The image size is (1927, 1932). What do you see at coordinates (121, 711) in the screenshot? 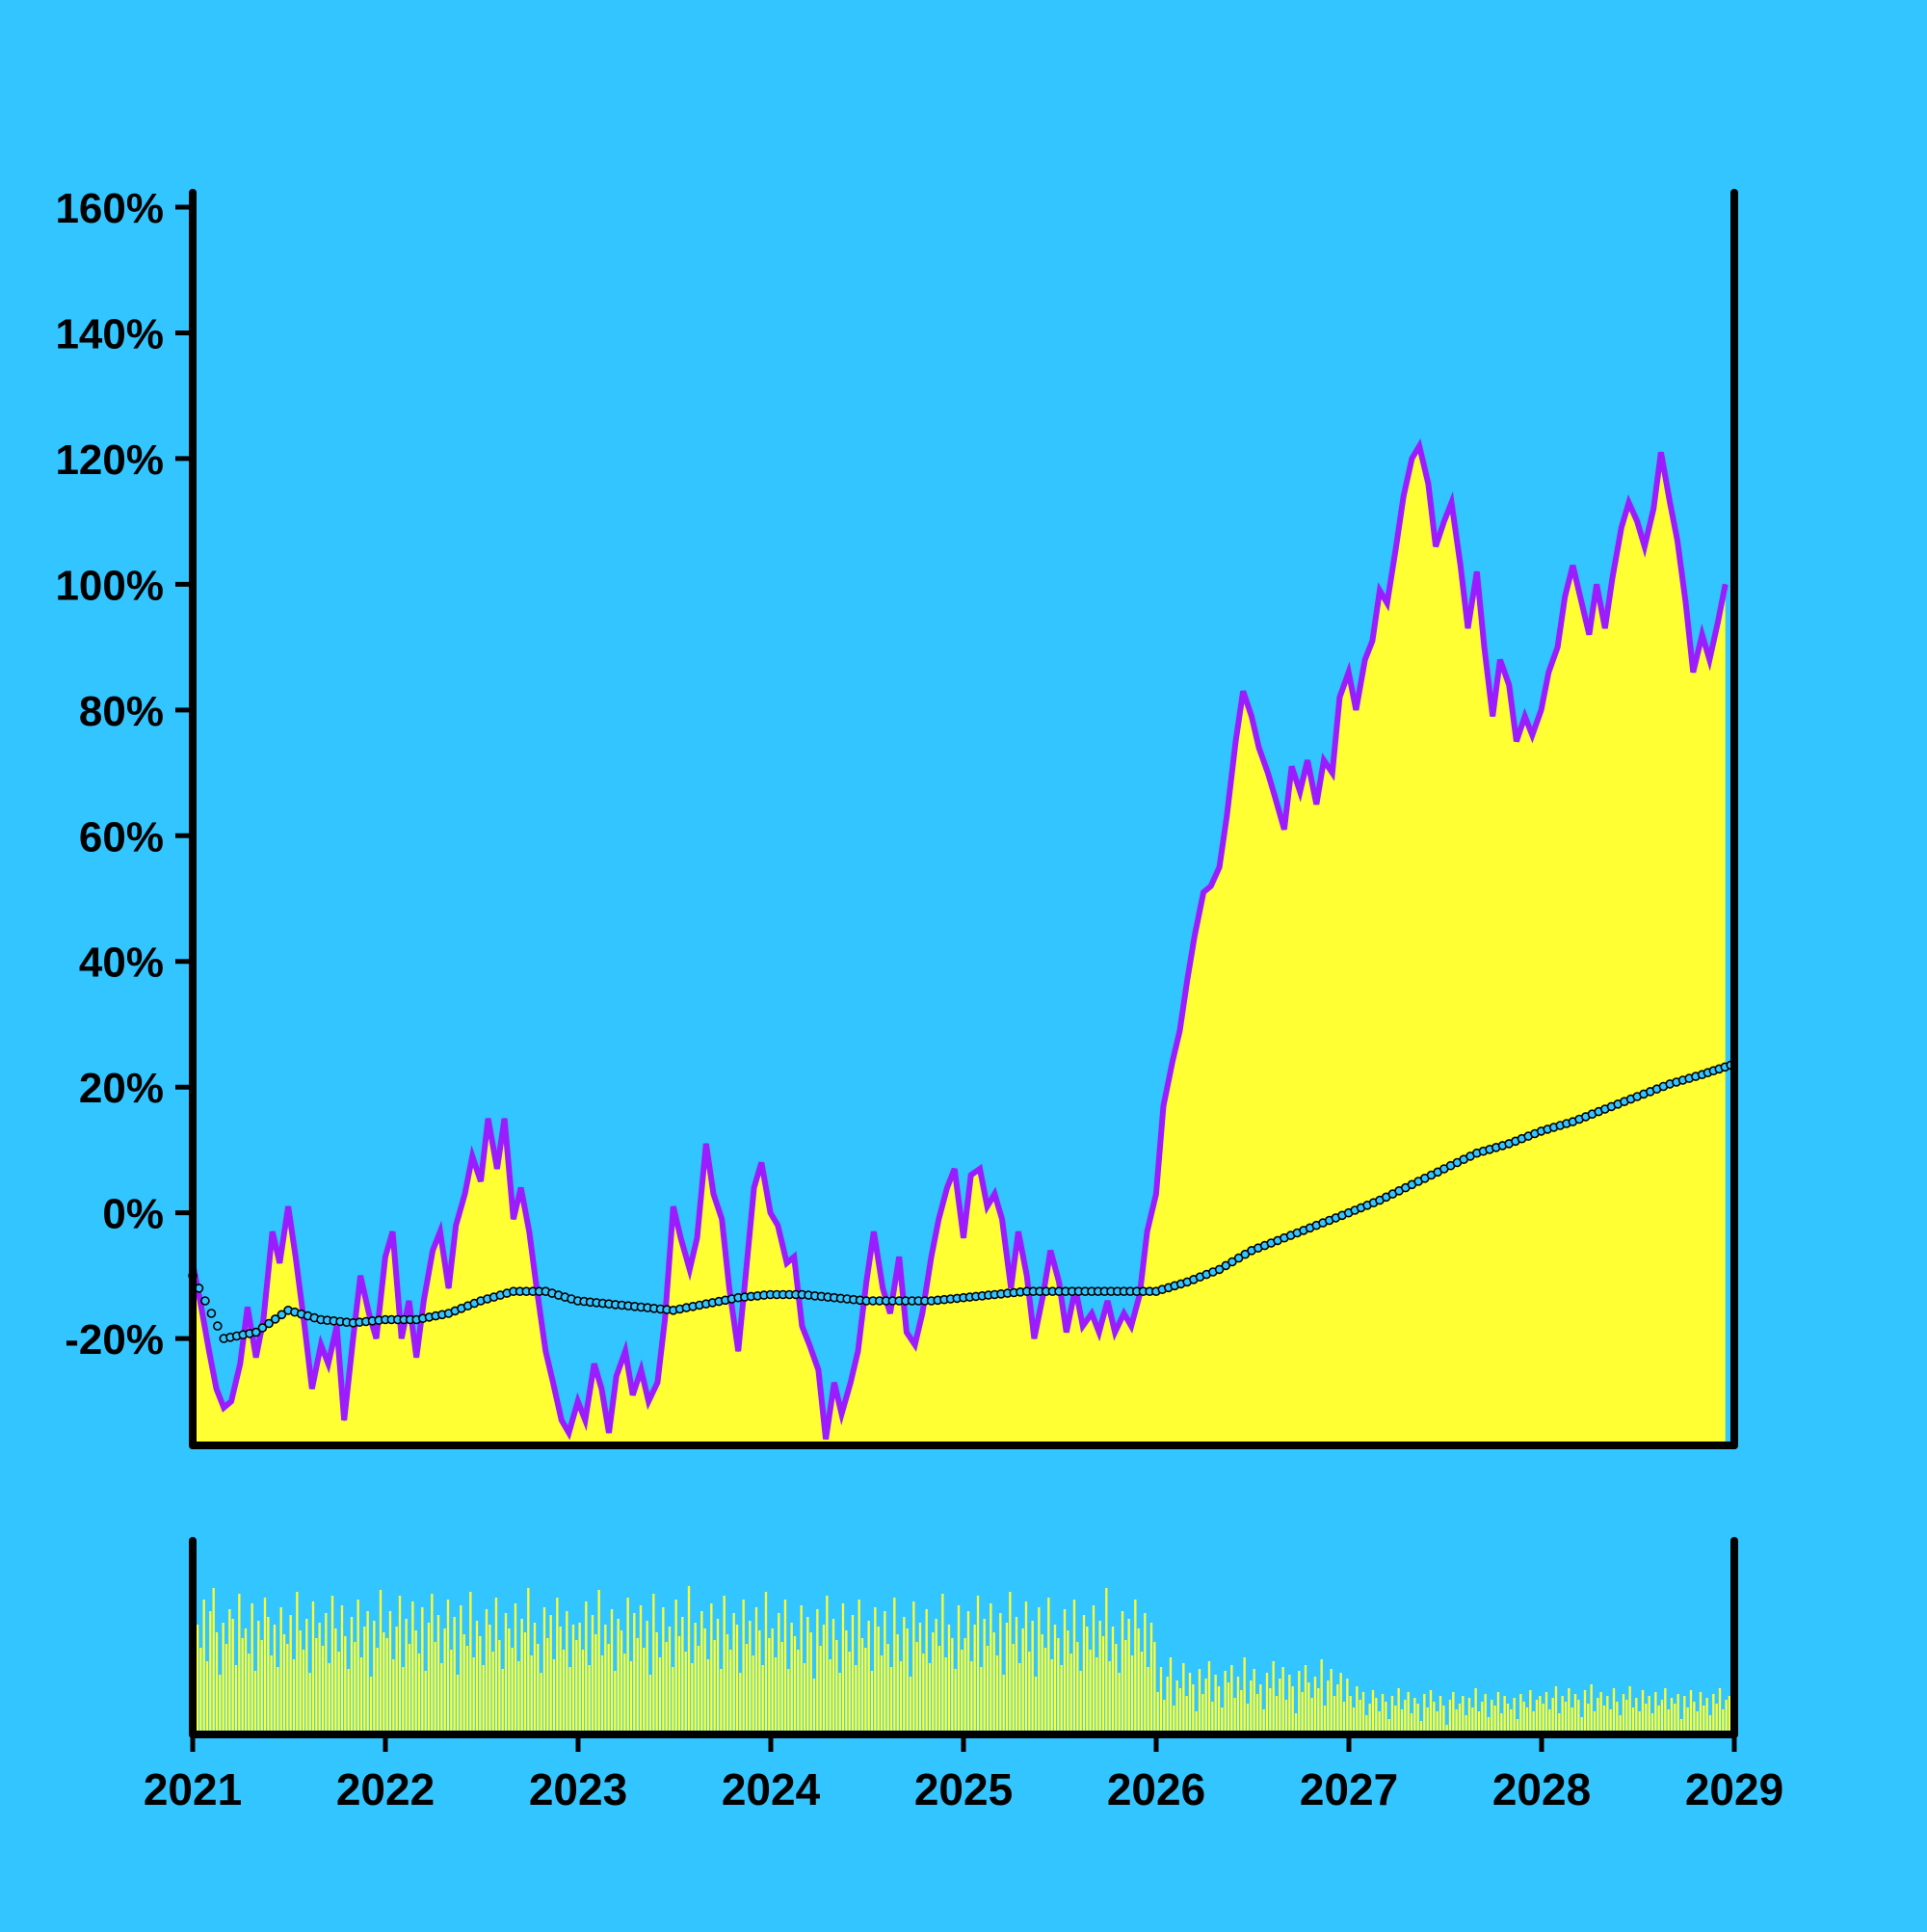
I see `y-tick-label: 80%` at bounding box center [121, 711].